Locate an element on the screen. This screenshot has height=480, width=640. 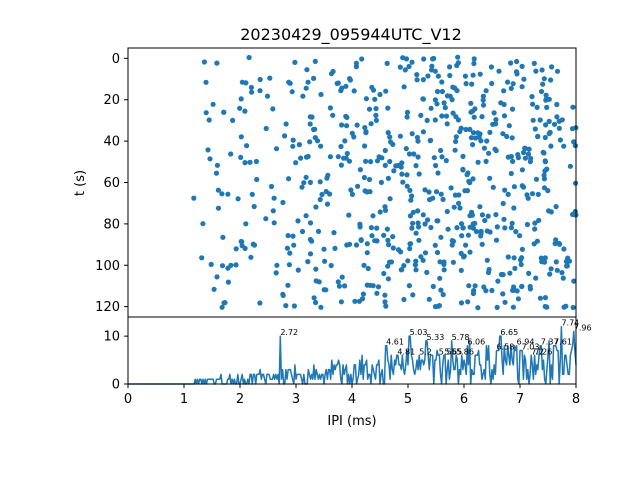
peak-label: 7.26 is located at coordinates (544, 351).